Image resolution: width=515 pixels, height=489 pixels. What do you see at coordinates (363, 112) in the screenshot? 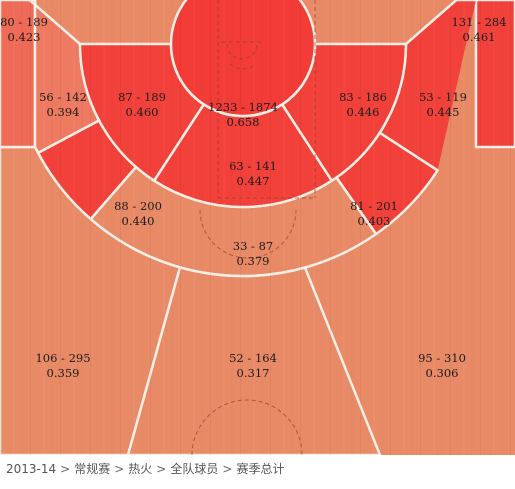
I see `zone-label-percentage: 0.446` at bounding box center [363, 112].